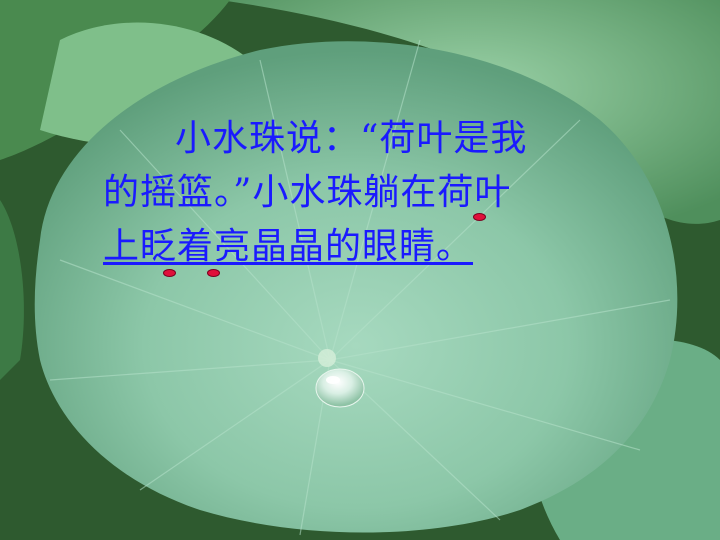 Image resolution: width=720 pixels, height=540 pixels. Describe the element at coordinates (327, 358) in the screenshot. I see `leaf-center` at that location.